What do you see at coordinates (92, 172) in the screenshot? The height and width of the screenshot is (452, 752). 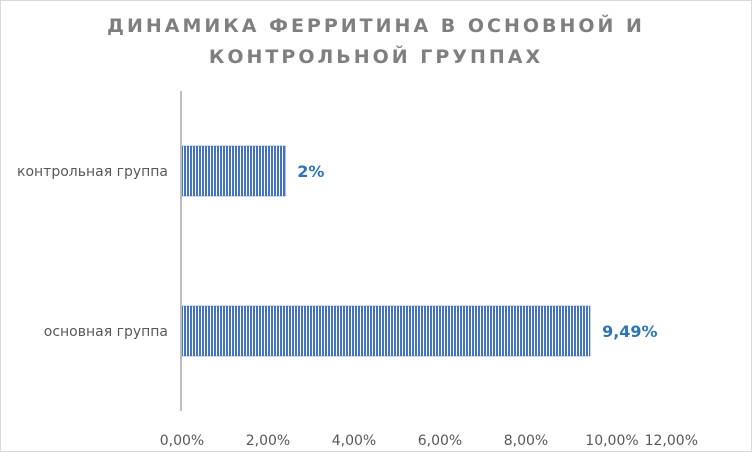 I see `category-label-1: контрольная группа` at bounding box center [92, 172].